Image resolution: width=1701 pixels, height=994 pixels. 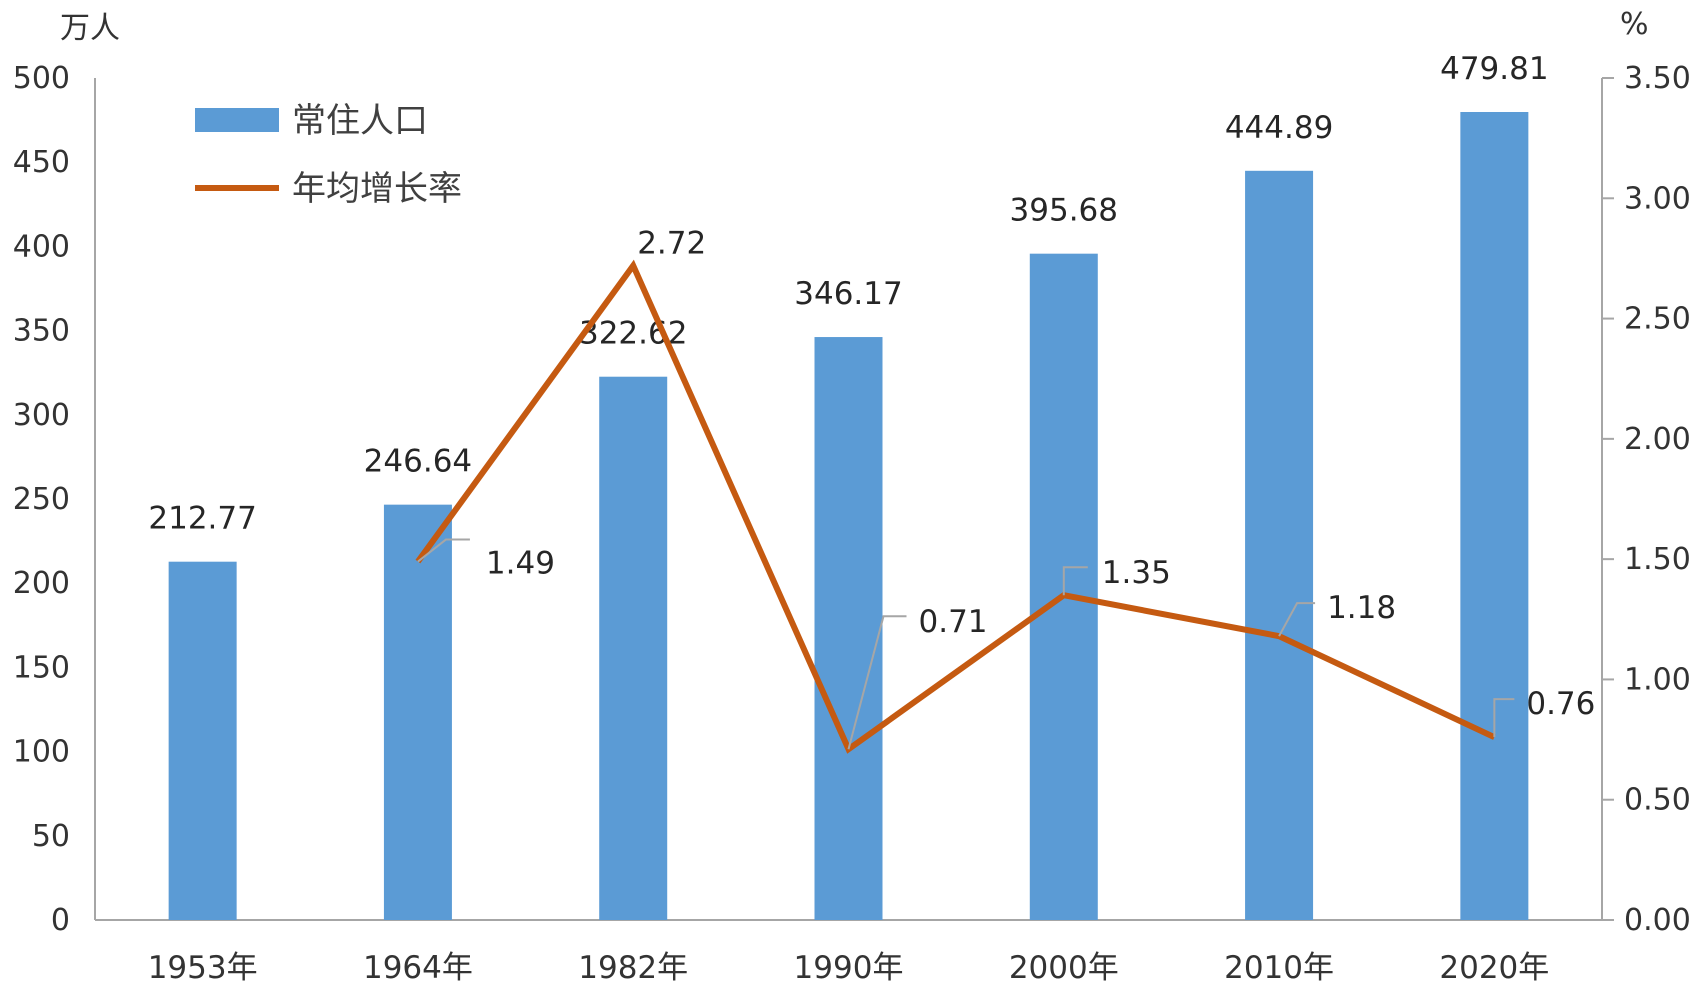 What do you see at coordinates (633, 968) in the screenshot?
I see `x-category-label: 1982年` at bounding box center [633, 968].